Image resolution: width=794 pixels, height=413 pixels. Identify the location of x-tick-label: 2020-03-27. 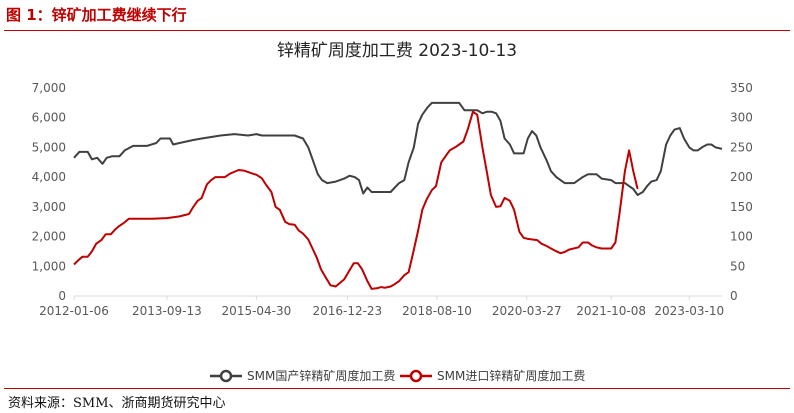
(527, 311).